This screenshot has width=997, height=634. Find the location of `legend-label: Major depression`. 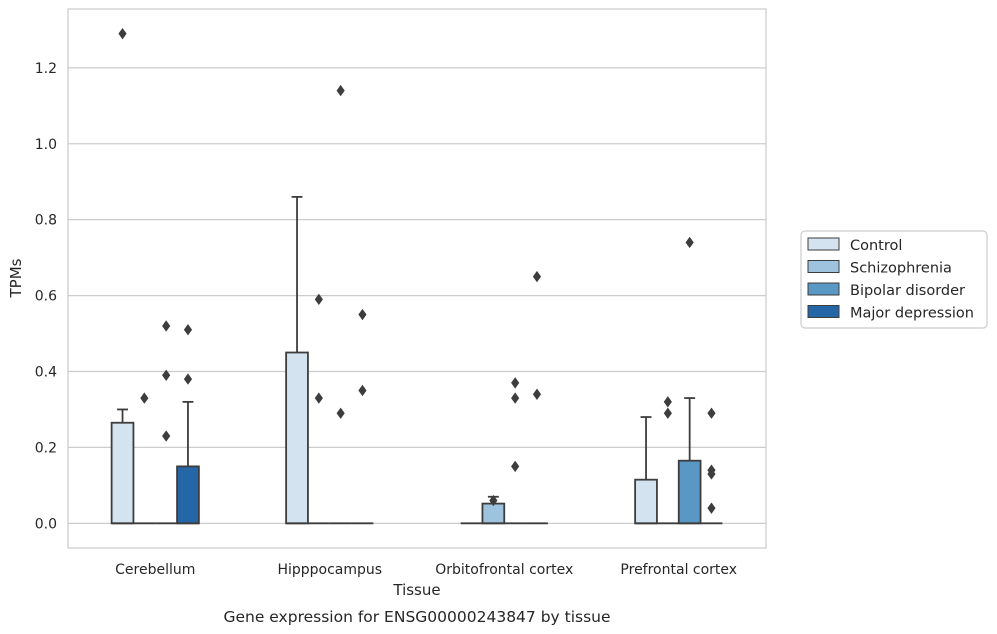

legend-label: Major depression is located at coordinates (912, 314).